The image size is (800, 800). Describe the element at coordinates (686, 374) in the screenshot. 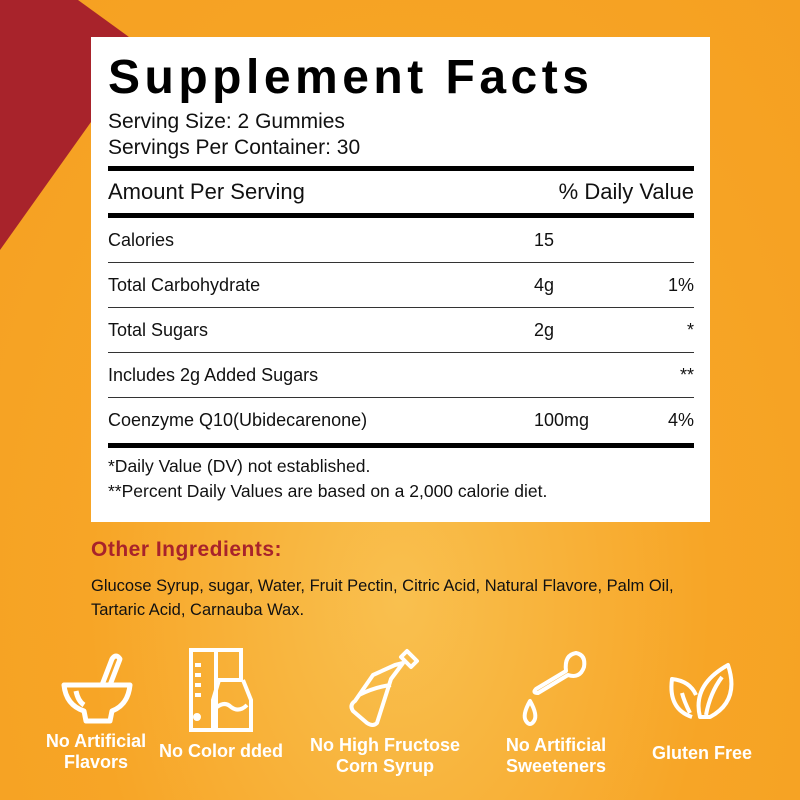

I see `row-dv: **` at that location.